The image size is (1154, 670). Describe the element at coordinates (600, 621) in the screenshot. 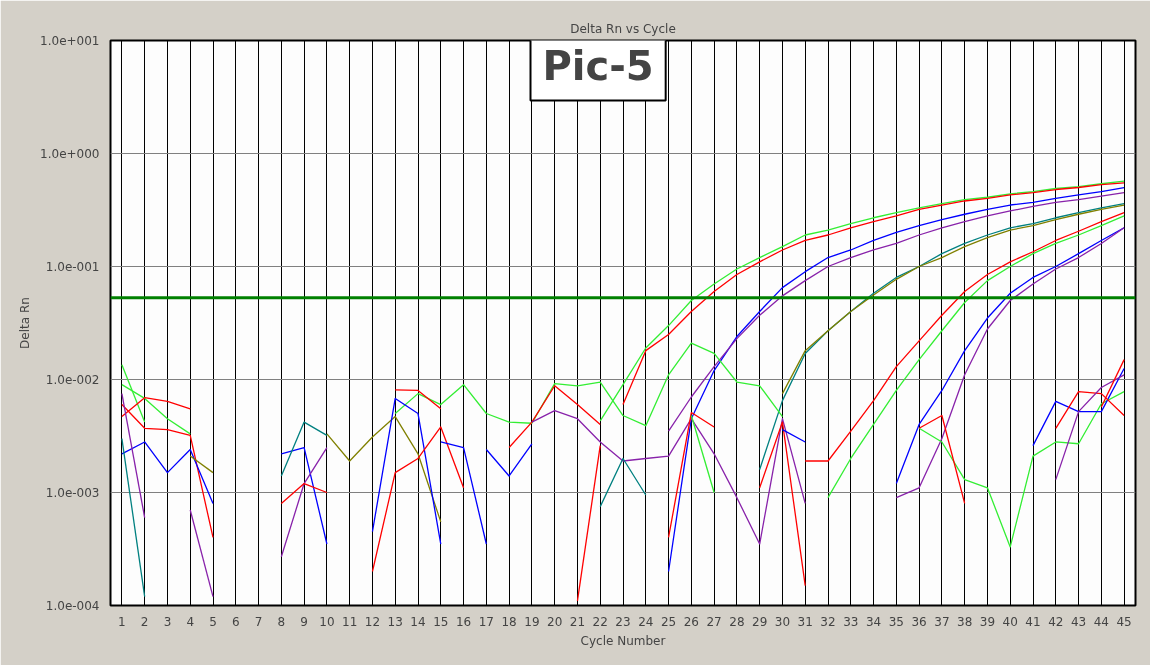

I see `x-tick-label: 22` at that location.